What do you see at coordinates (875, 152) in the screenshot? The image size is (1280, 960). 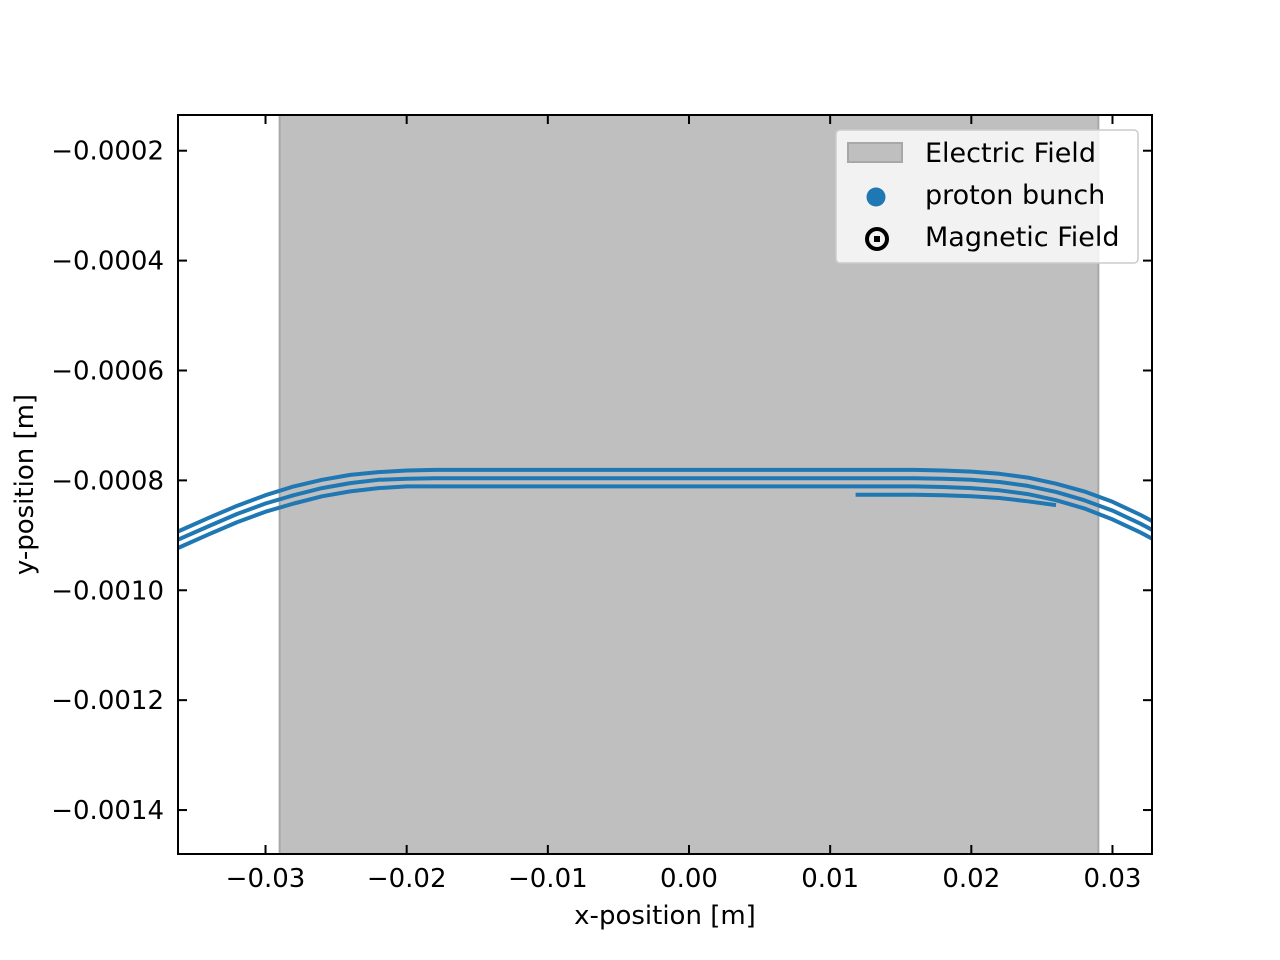 I see `legend-electric-field-swatch` at bounding box center [875, 152].